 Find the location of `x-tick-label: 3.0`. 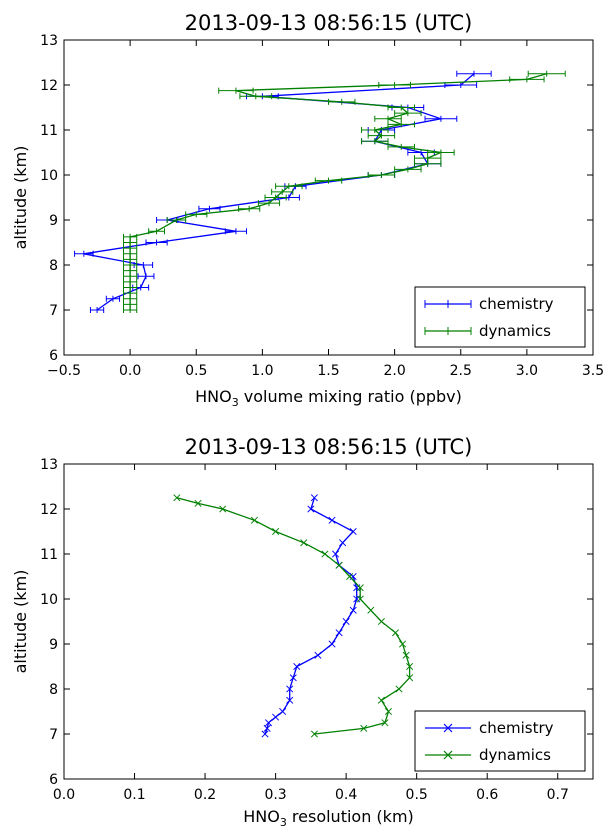

x-tick-label: 3.0 is located at coordinates (527, 371).